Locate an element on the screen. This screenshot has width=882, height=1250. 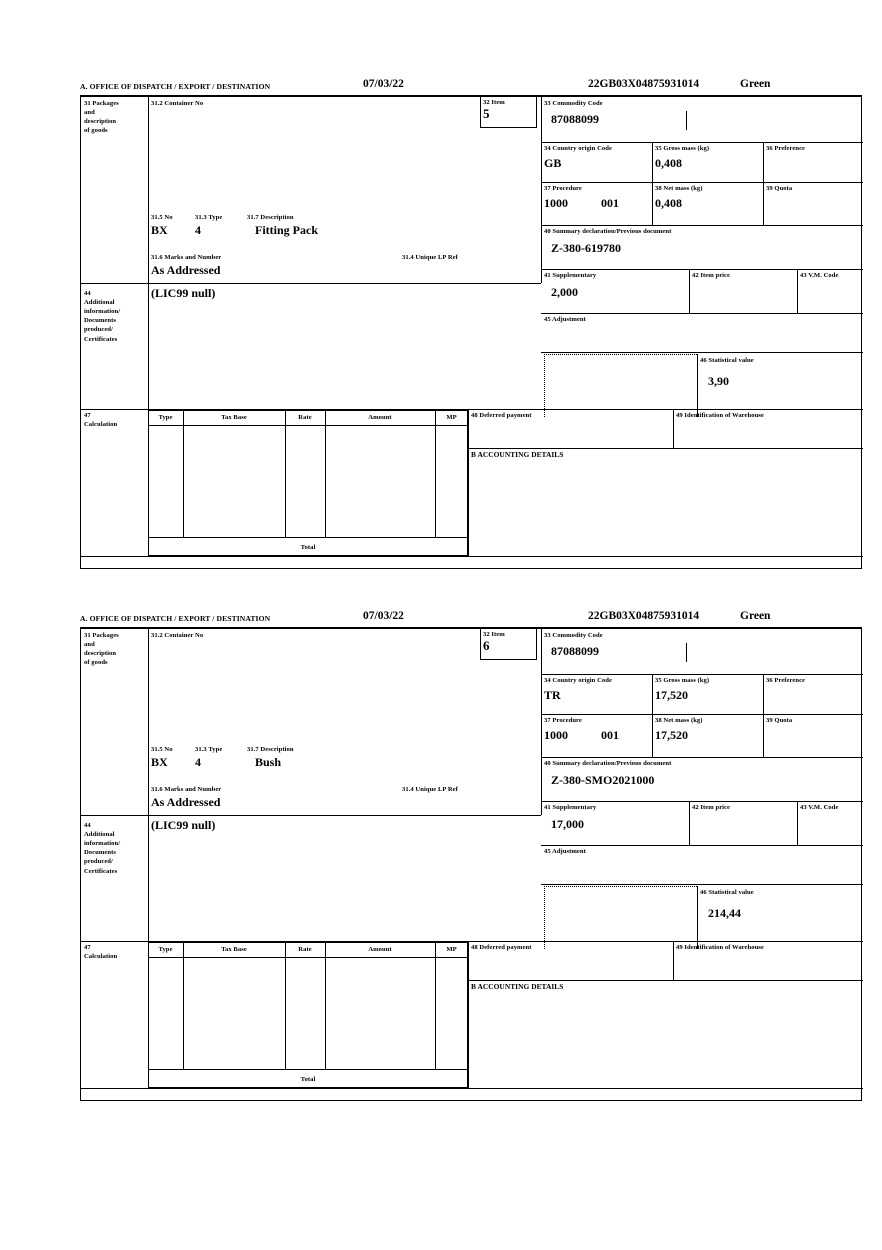
box-33-internal-divider is located at coordinates (686, 652).